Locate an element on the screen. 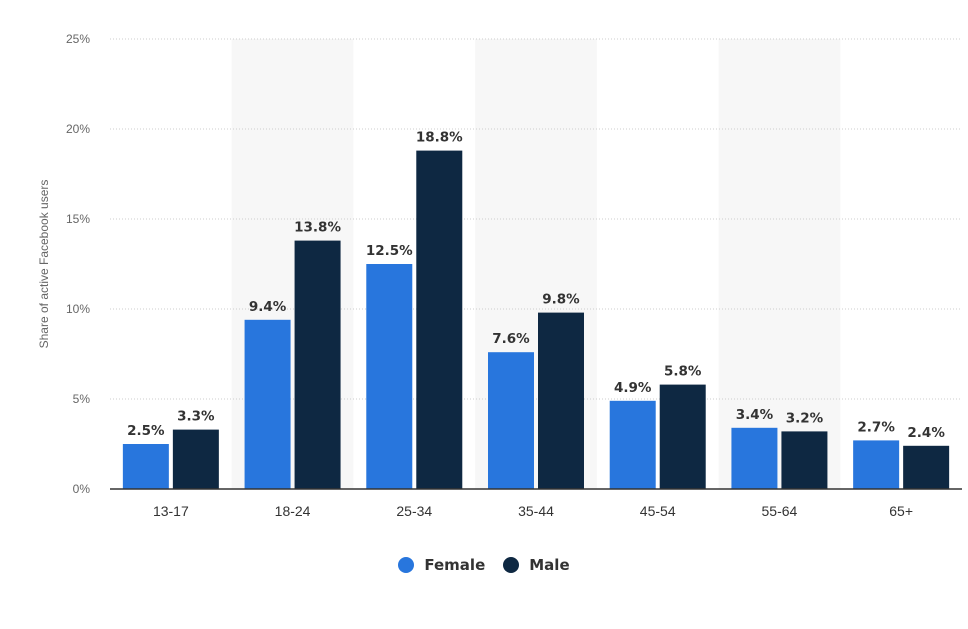 This screenshot has height=629, width=968. y-tick-label: 10% is located at coordinates (78, 309).